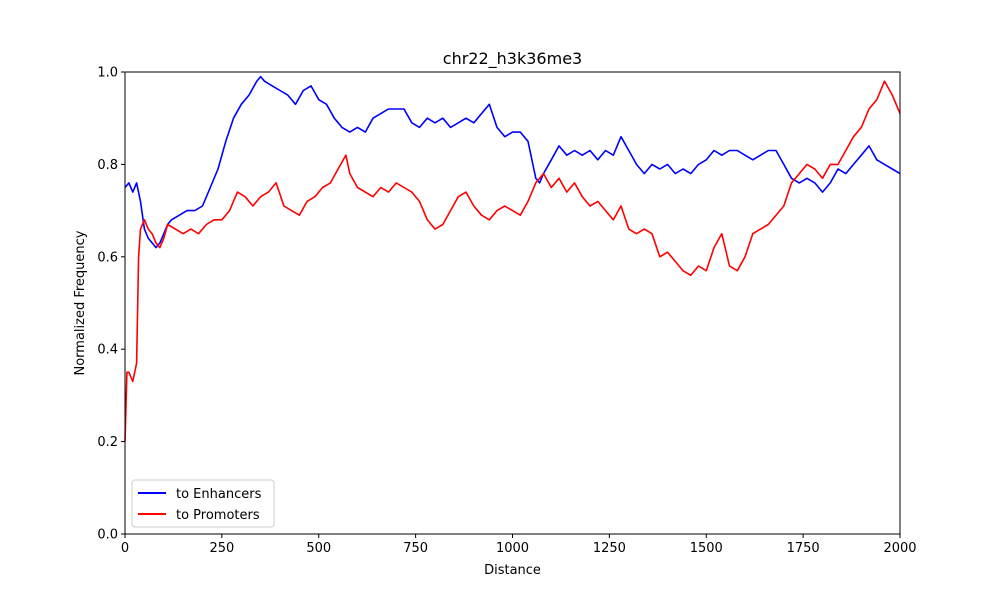 This screenshot has width=1000, height=600. What do you see at coordinates (415, 548) in the screenshot?
I see `x-tick-label: 750` at bounding box center [415, 548].